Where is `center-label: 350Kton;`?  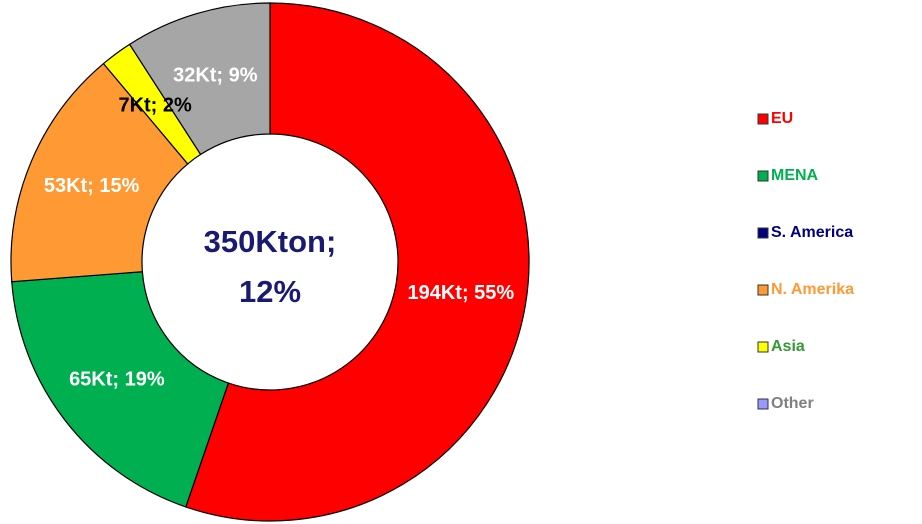
center-label: 350Kton; is located at coordinates (270, 241).